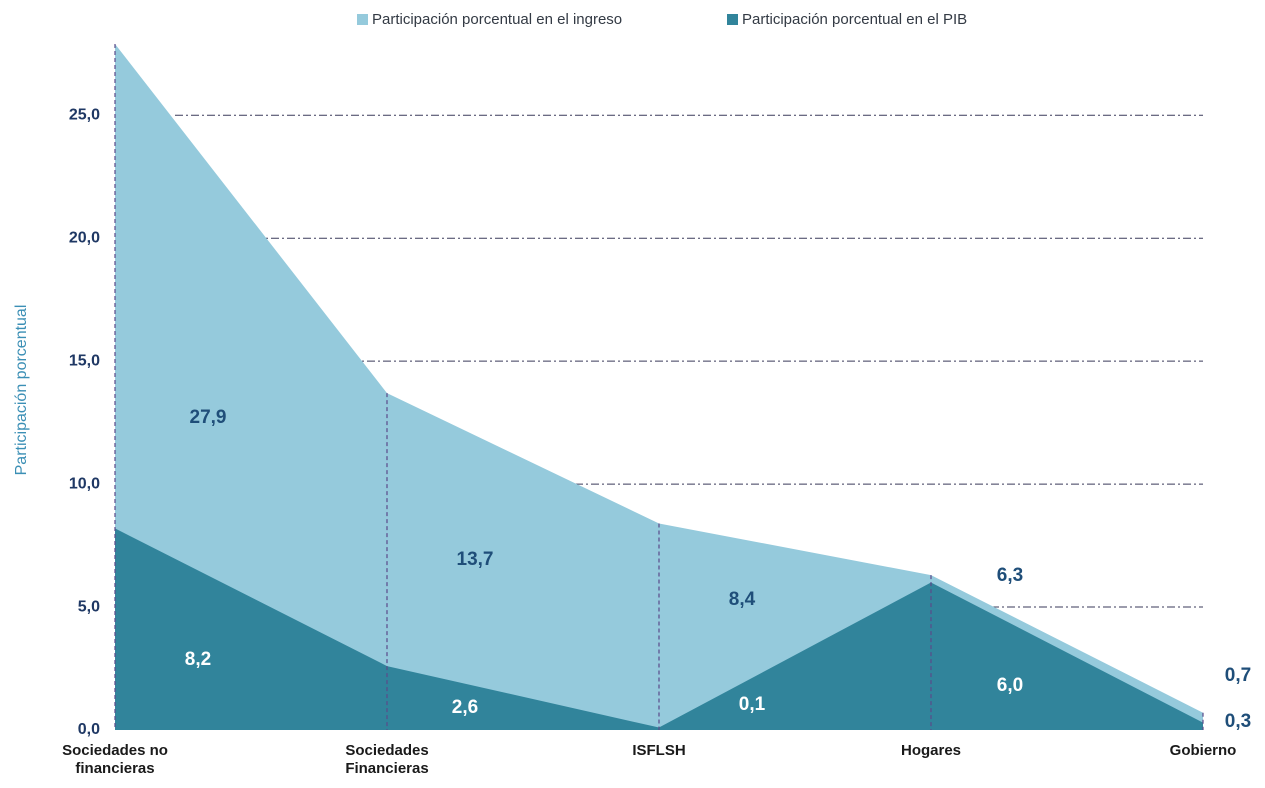 This screenshot has height=788, width=1265. I want to click on y-tick-label: 20,0, so click(84, 237).